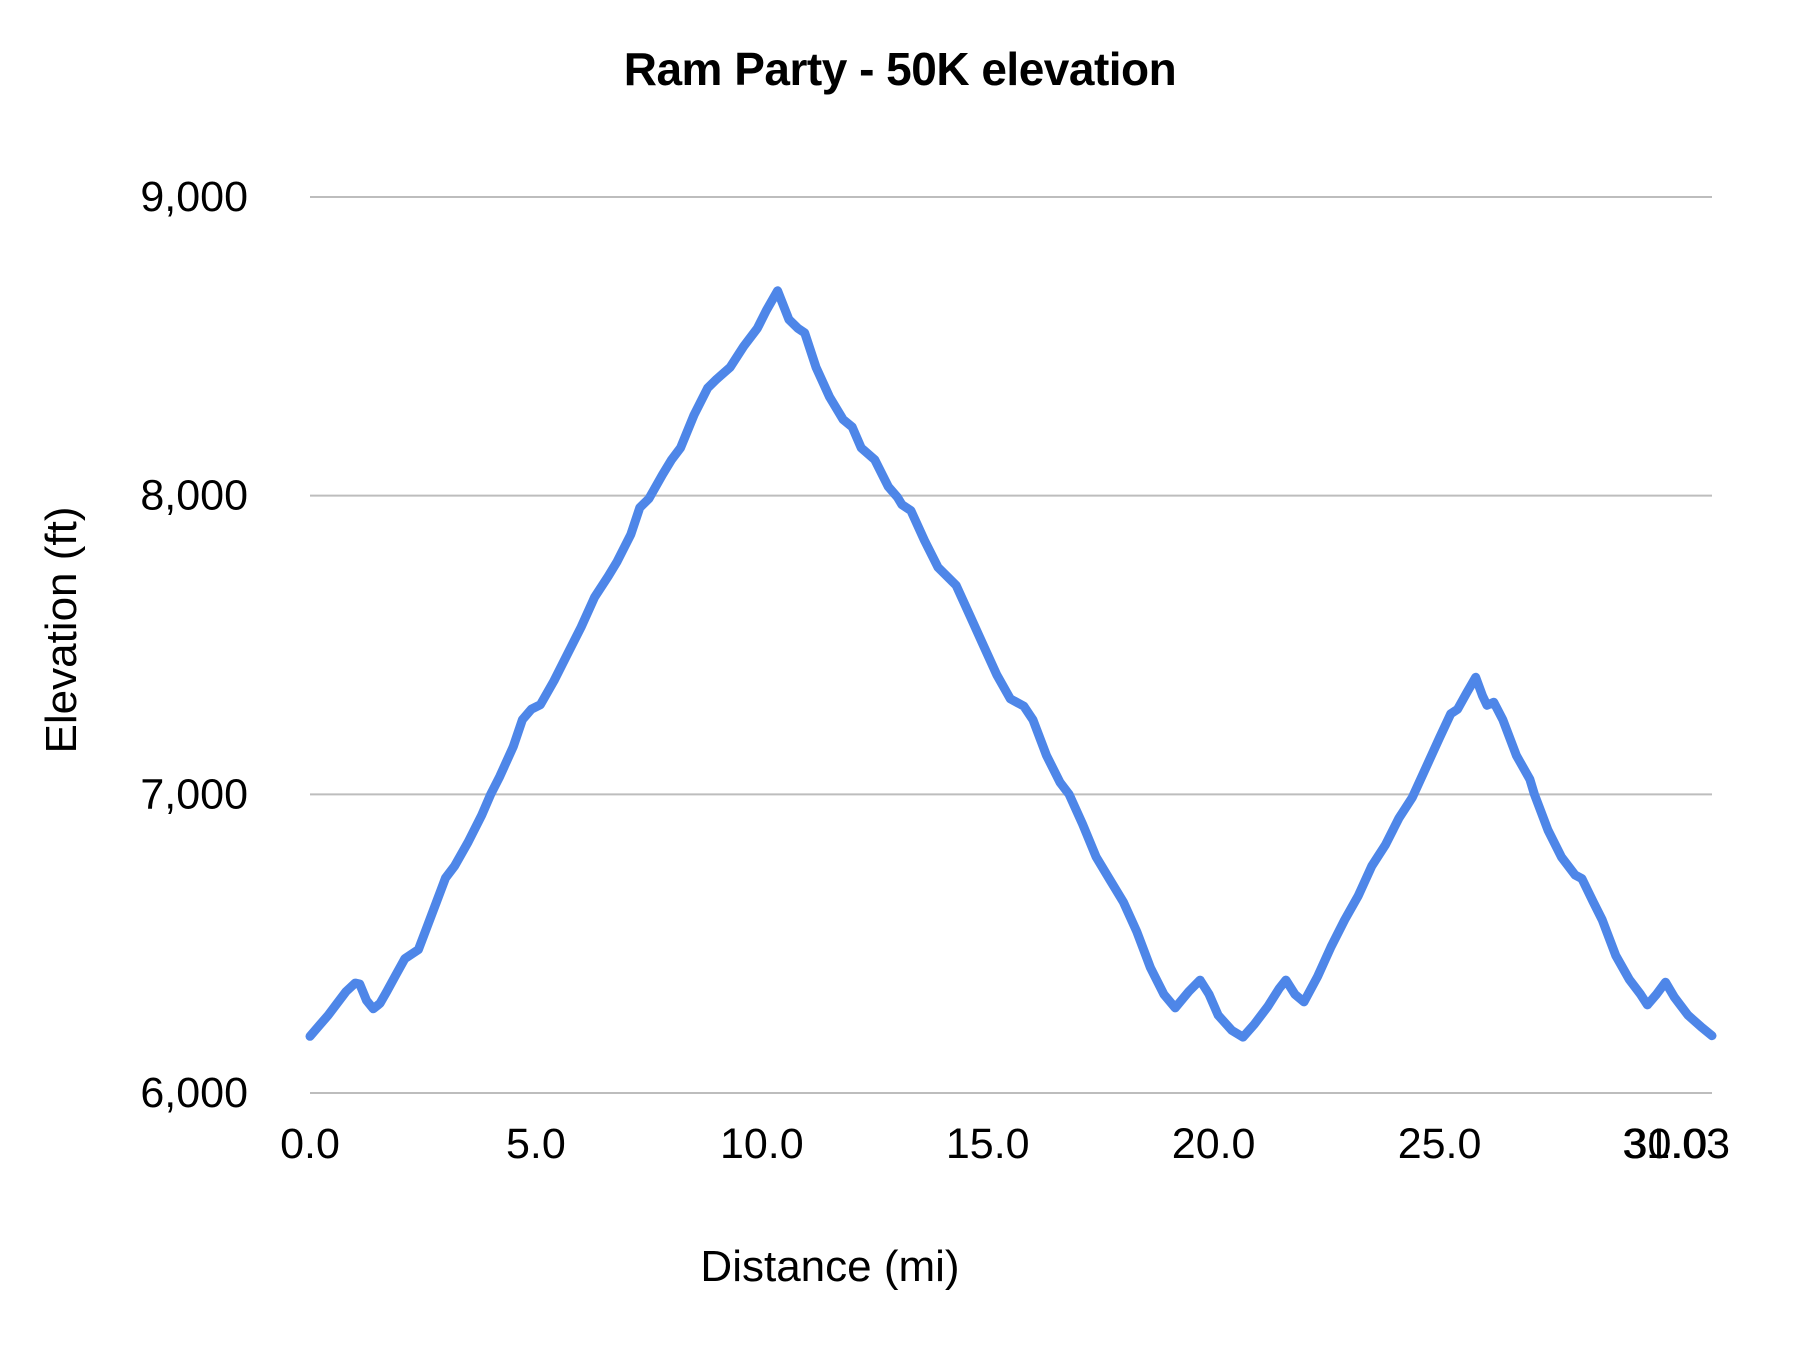 This screenshot has height=1350, width=1800. Describe the element at coordinates (310, 1144) in the screenshot. I see `x-tick-label: 0.0` at that location.